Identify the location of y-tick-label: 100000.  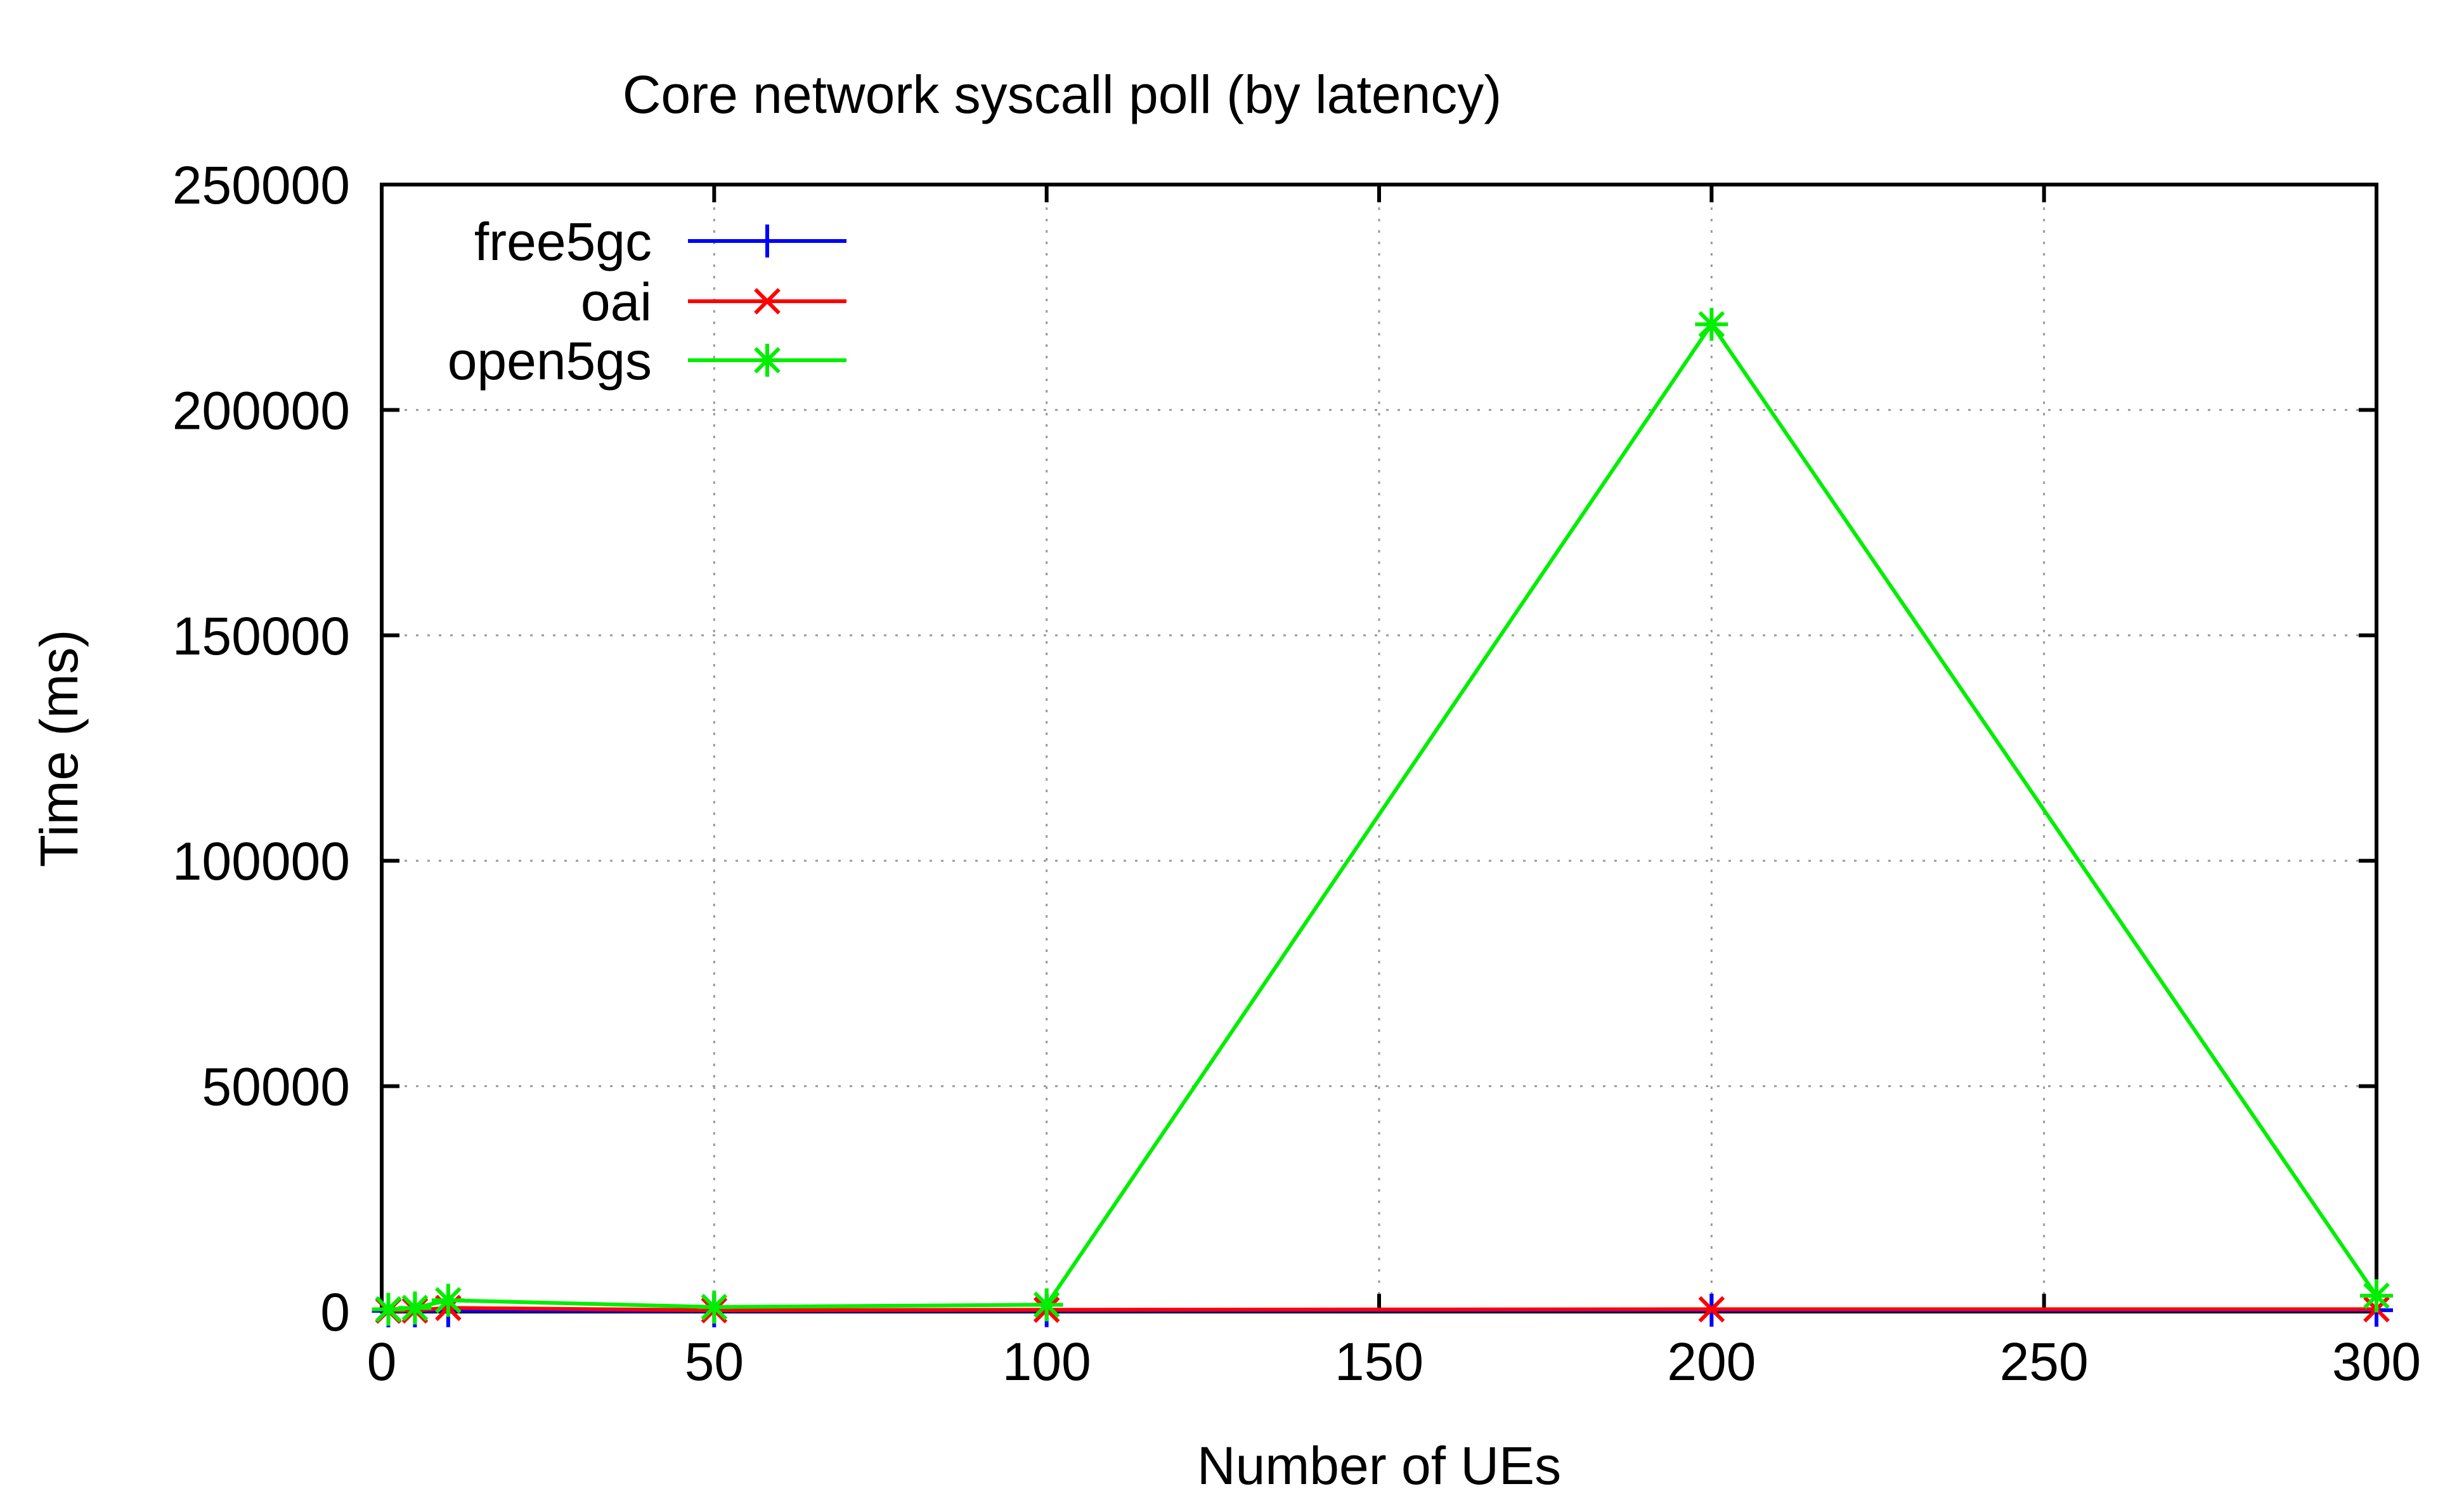
(261, 861).